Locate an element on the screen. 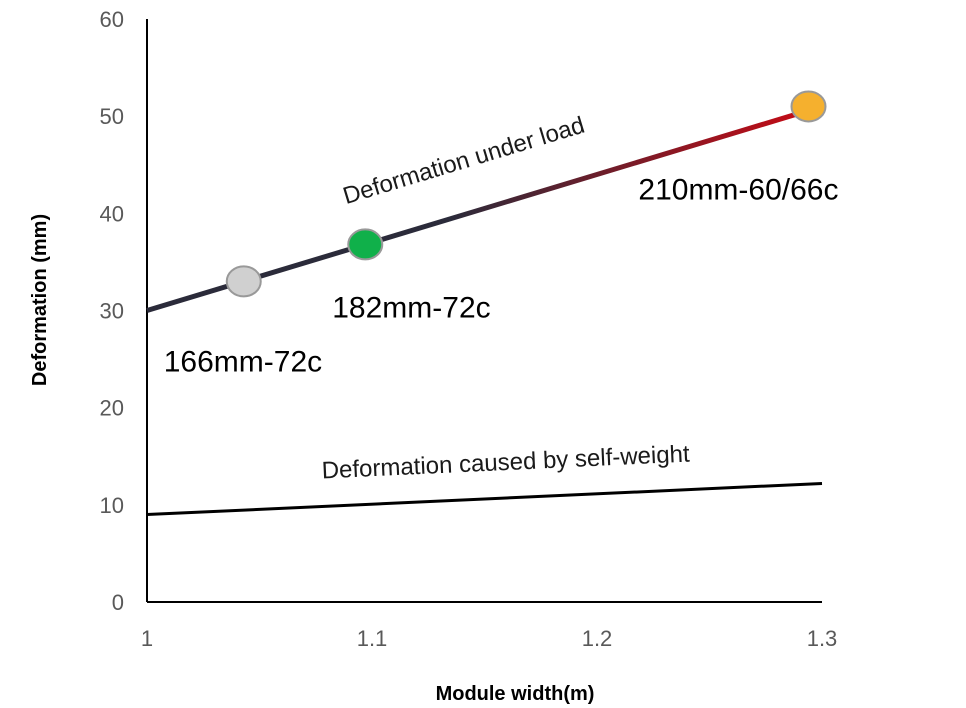 This screenshot has width=966, height=708. series-line-deformation-self-weight is located at coordinates (484, 499).